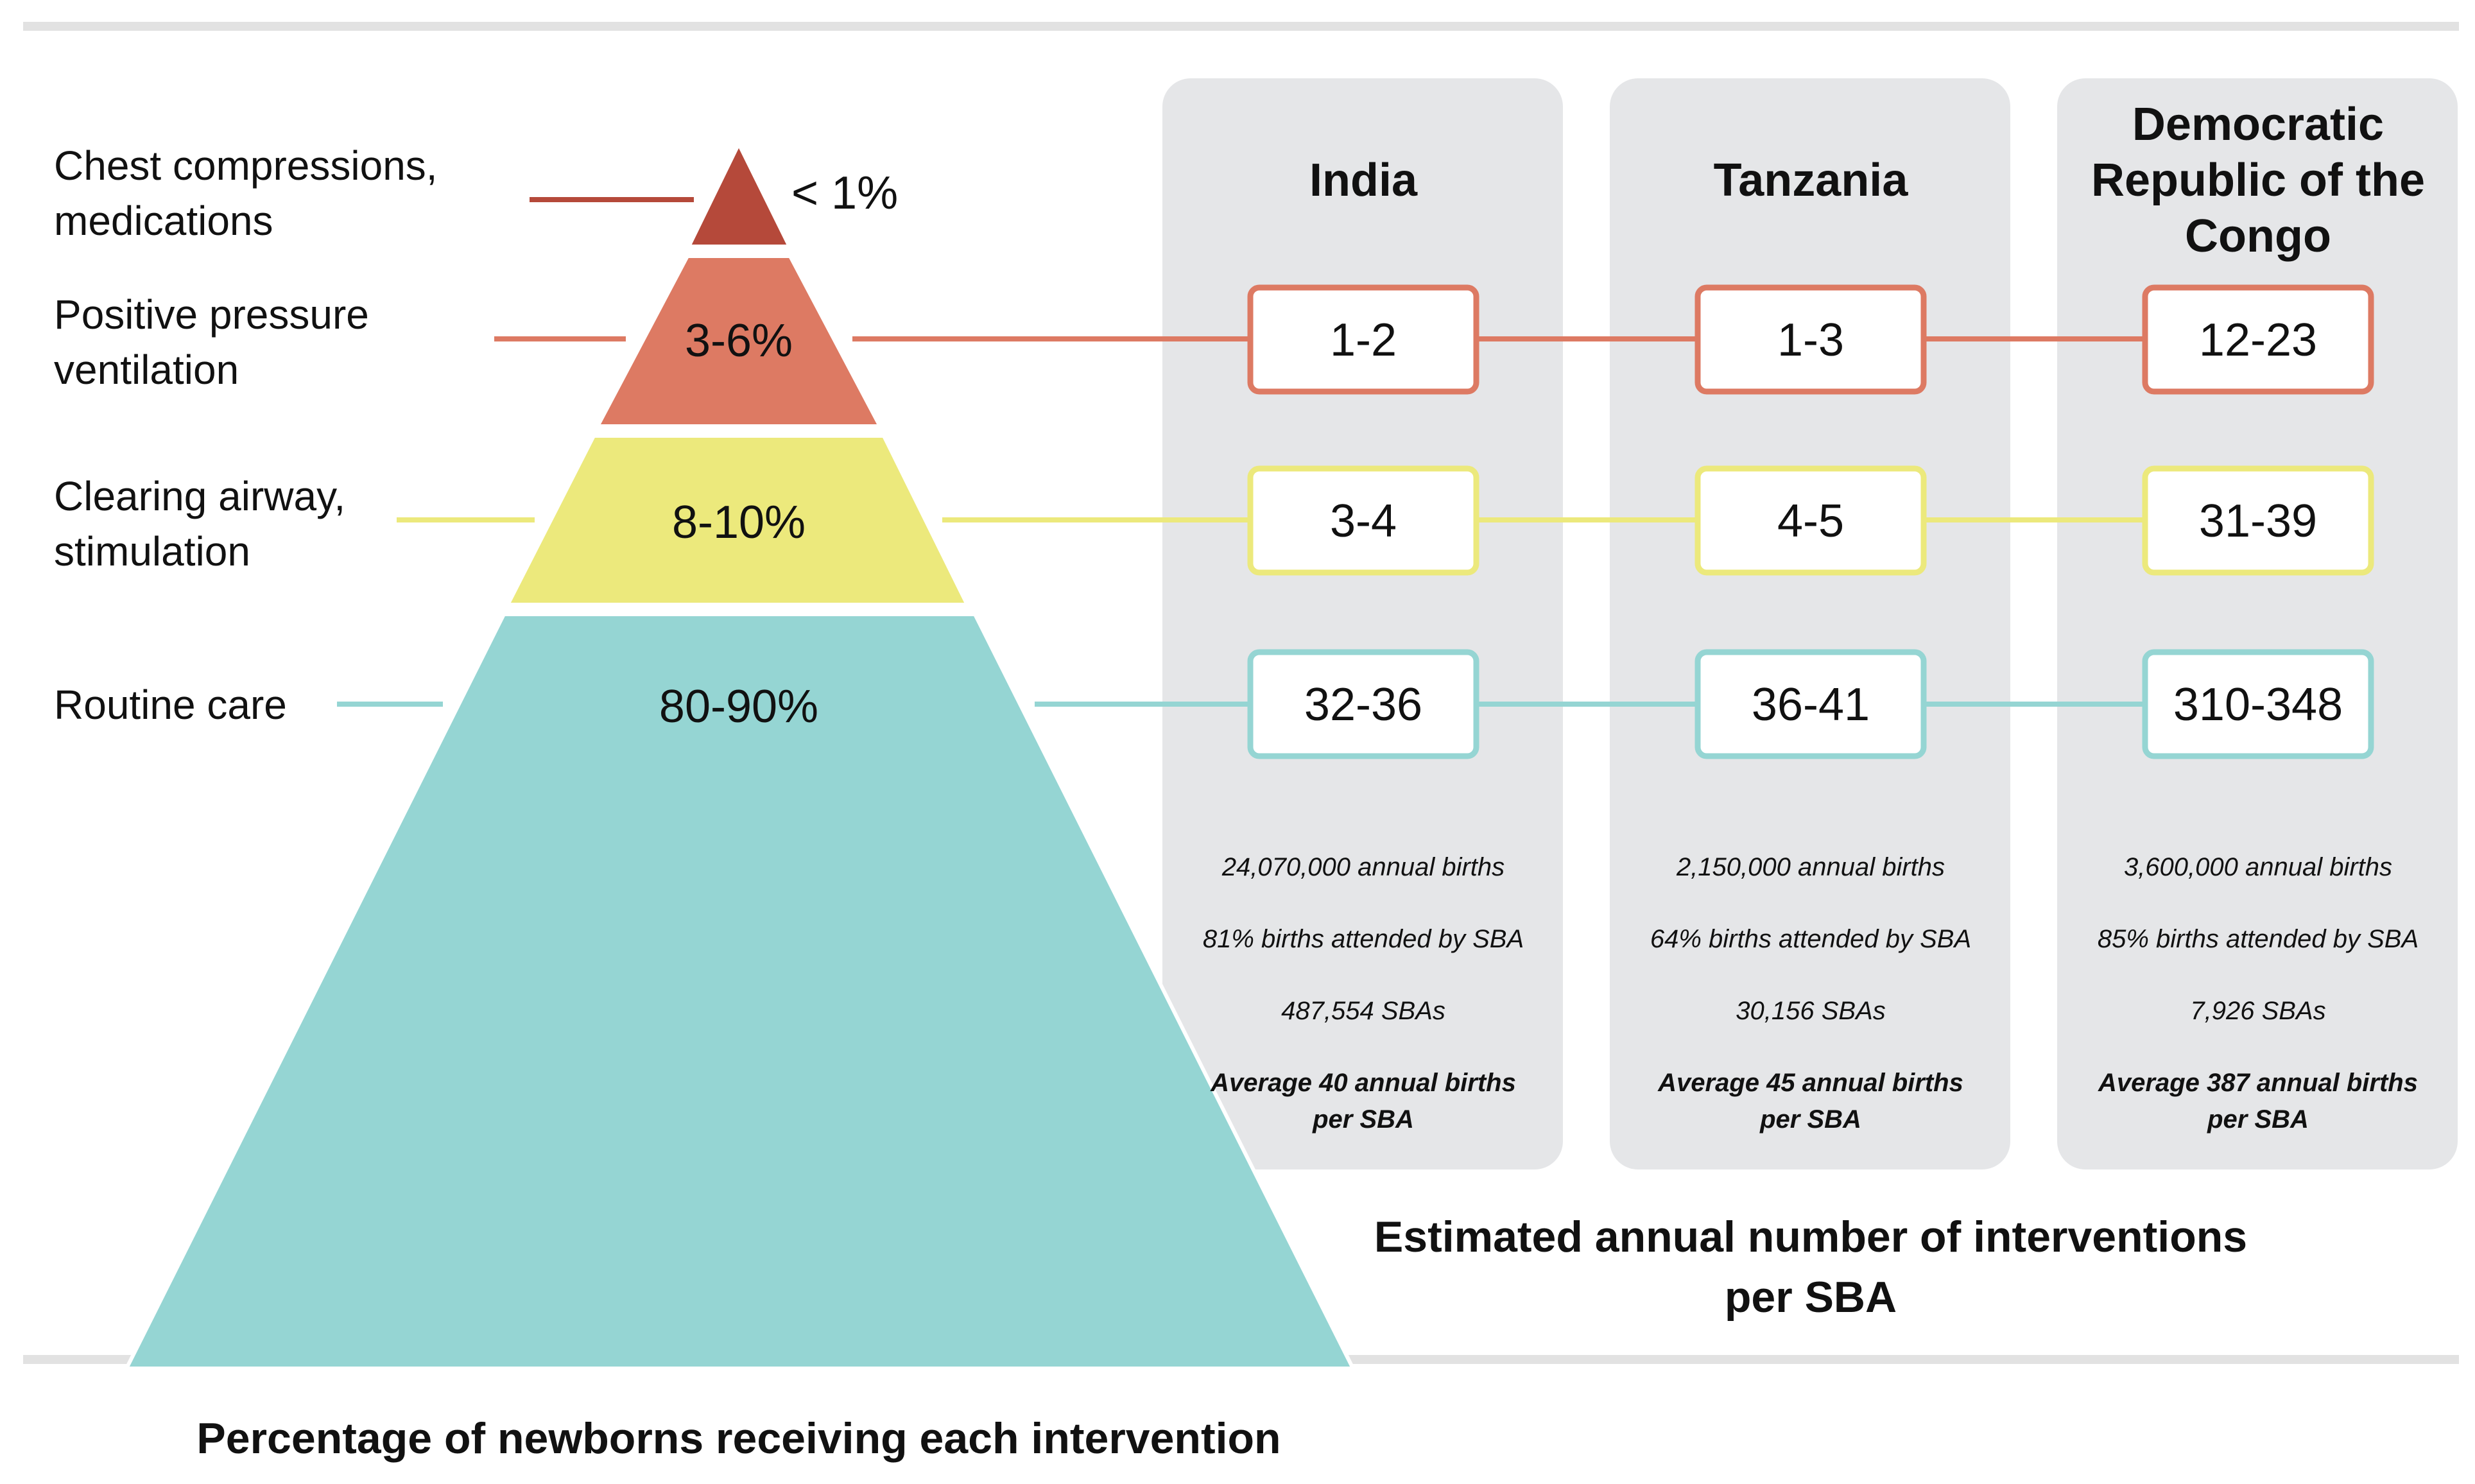 This screenshot has height=1484, width=2475. What do you see at coordinates (1241, 26) in the screenshot?
I see `top-rule` at bounding box center [1241, 26].